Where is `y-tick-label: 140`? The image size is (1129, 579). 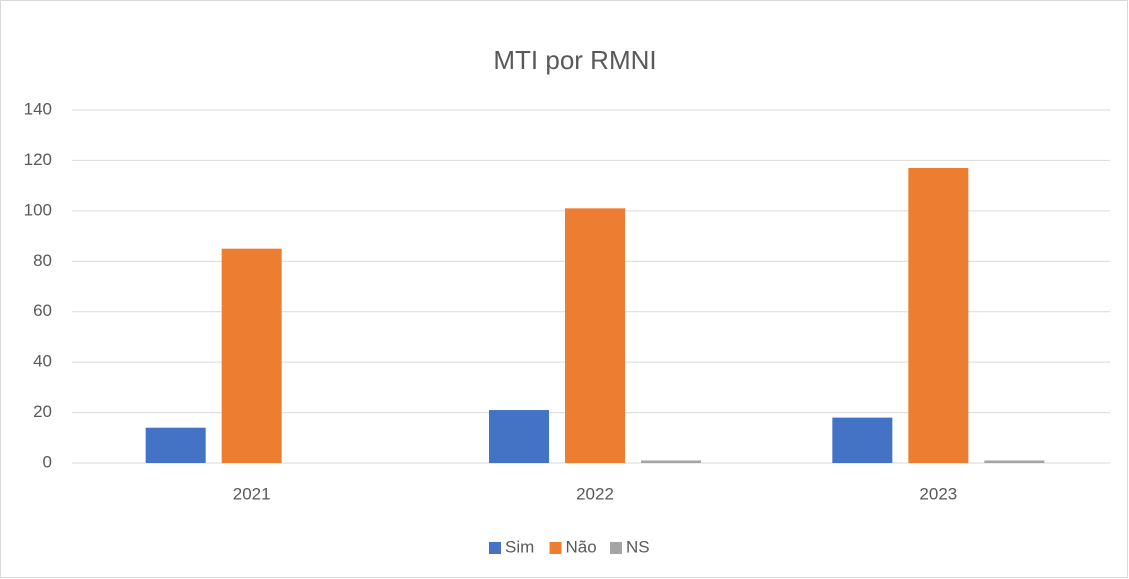 y-tick-label: 140 is located at coordinates (38, 108).